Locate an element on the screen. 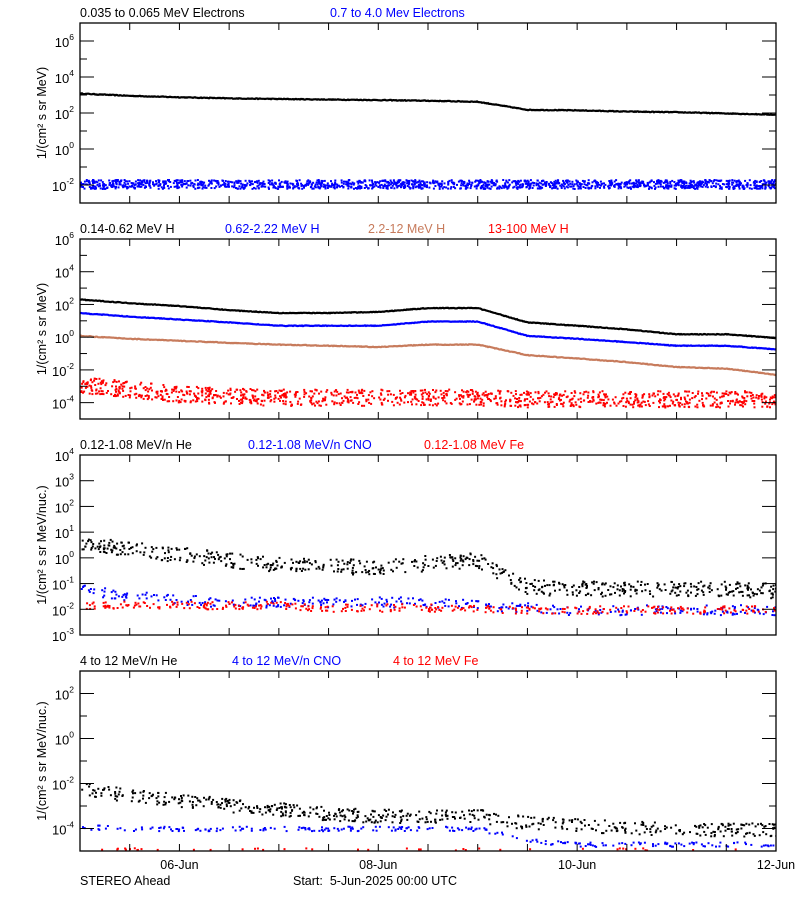 The width and height of the screenshot is (800, 900). series-0-7-to-4-0-mev-electrons is located at coordinates (428, 184).